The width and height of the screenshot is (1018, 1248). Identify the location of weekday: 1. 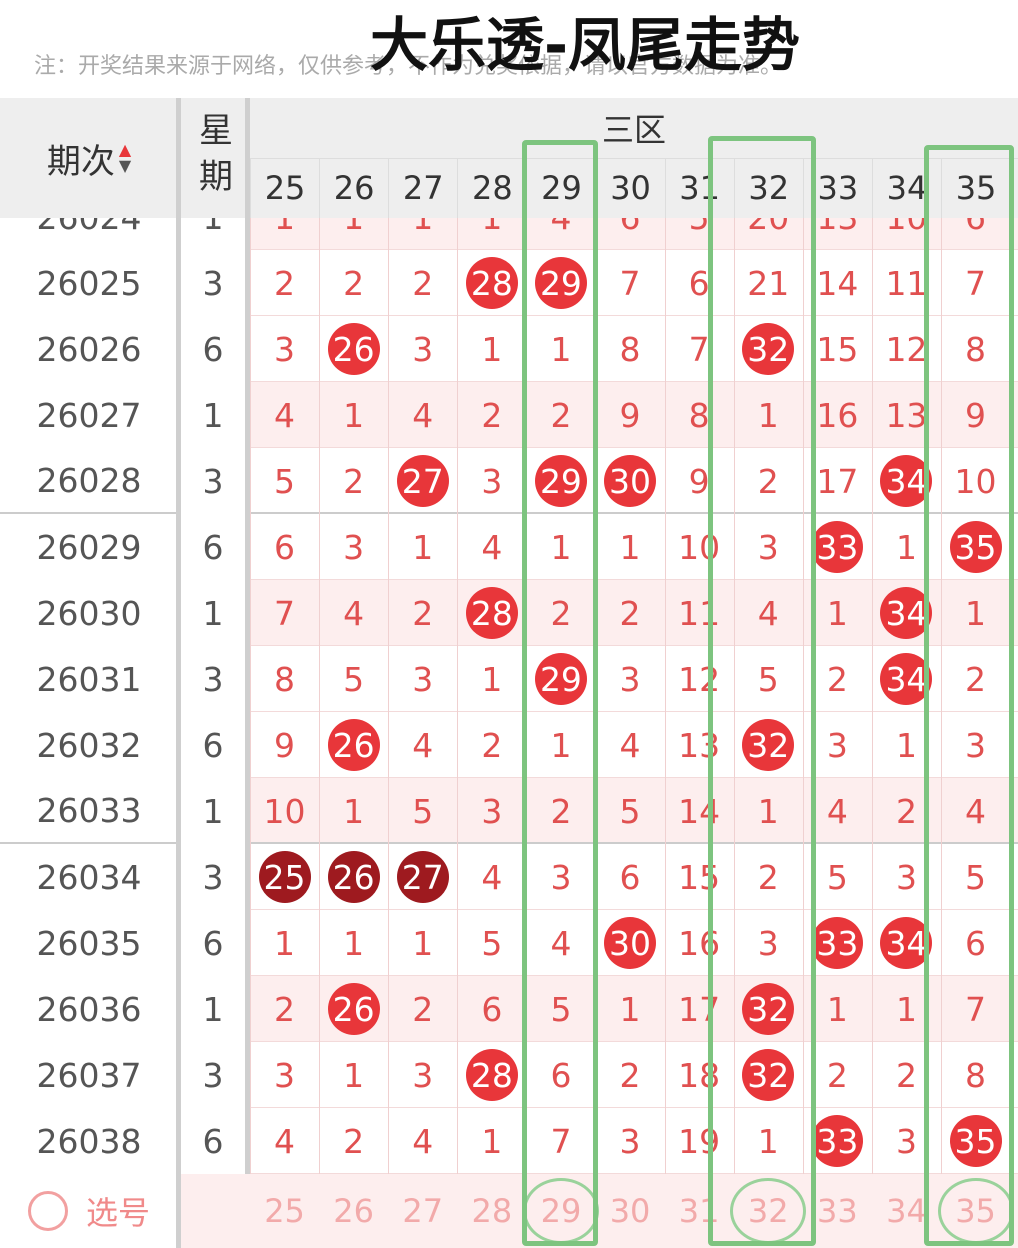
(213, 415).